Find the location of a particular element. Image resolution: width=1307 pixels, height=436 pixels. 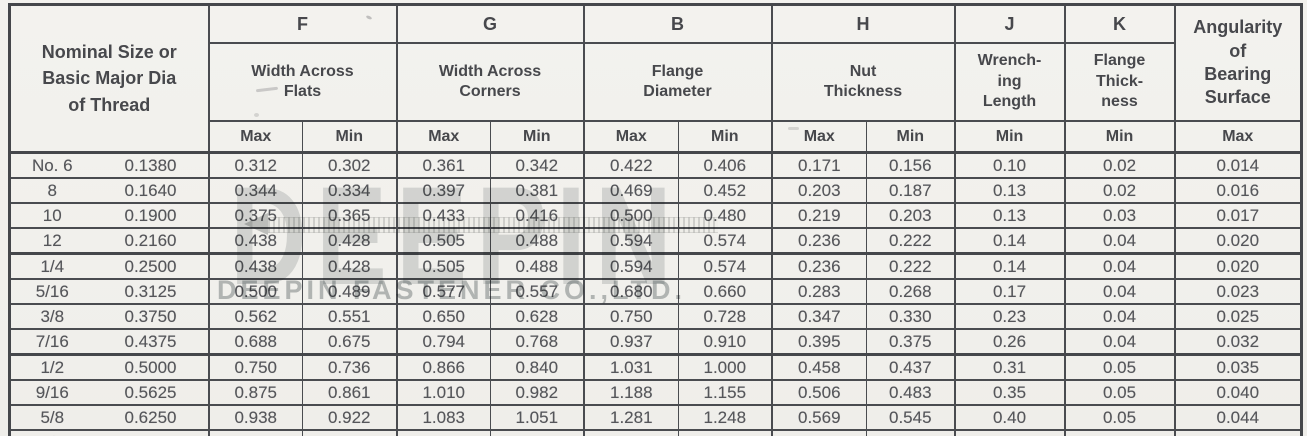

cell-b-max: 0.469 is located at coordinates (631, 190).